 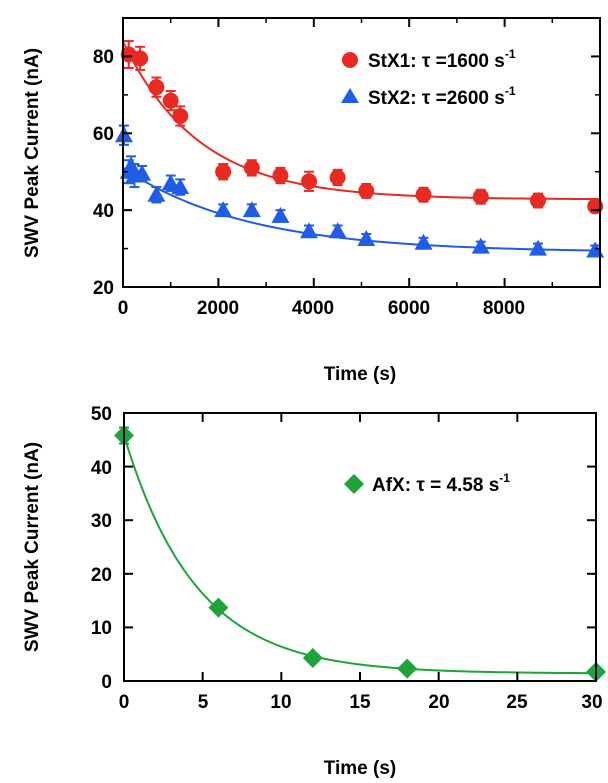 I want to click on top-legend: StX1: τ =1600 s-1 StX2: τ =2600 s-1, so click(x=428, y=78).